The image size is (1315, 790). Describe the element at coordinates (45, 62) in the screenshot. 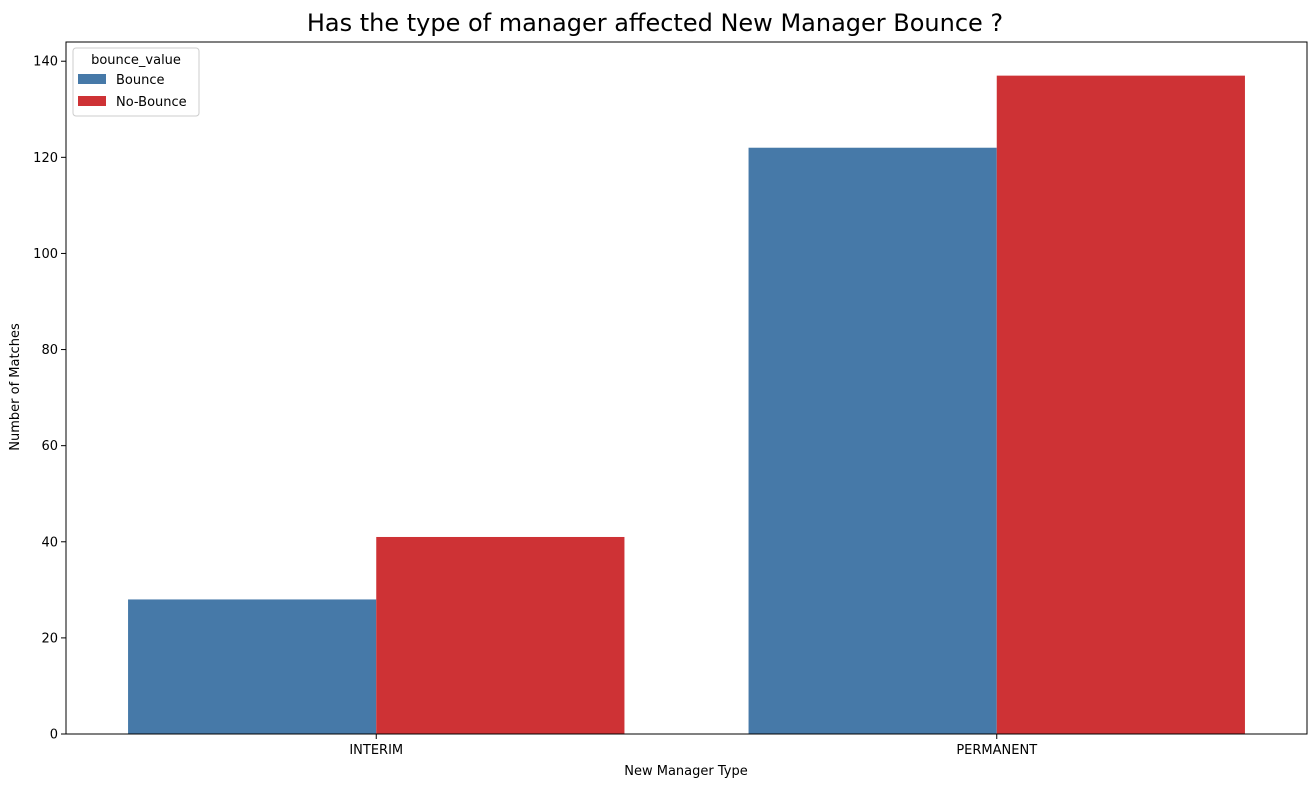

I see `y-tick-label: 140` at that location.